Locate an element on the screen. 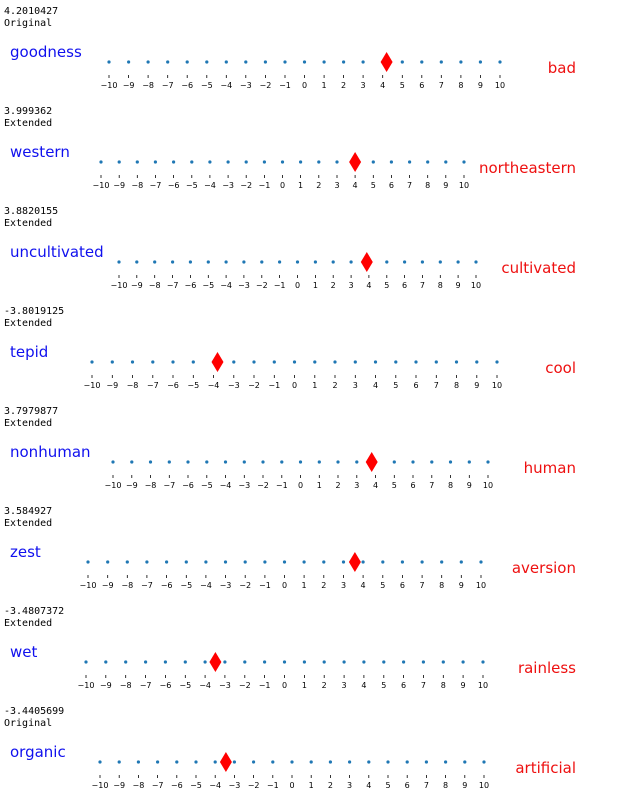 This screenshot has width=618, height=801. right-word: northeastern is located at coordinates (527, 168).